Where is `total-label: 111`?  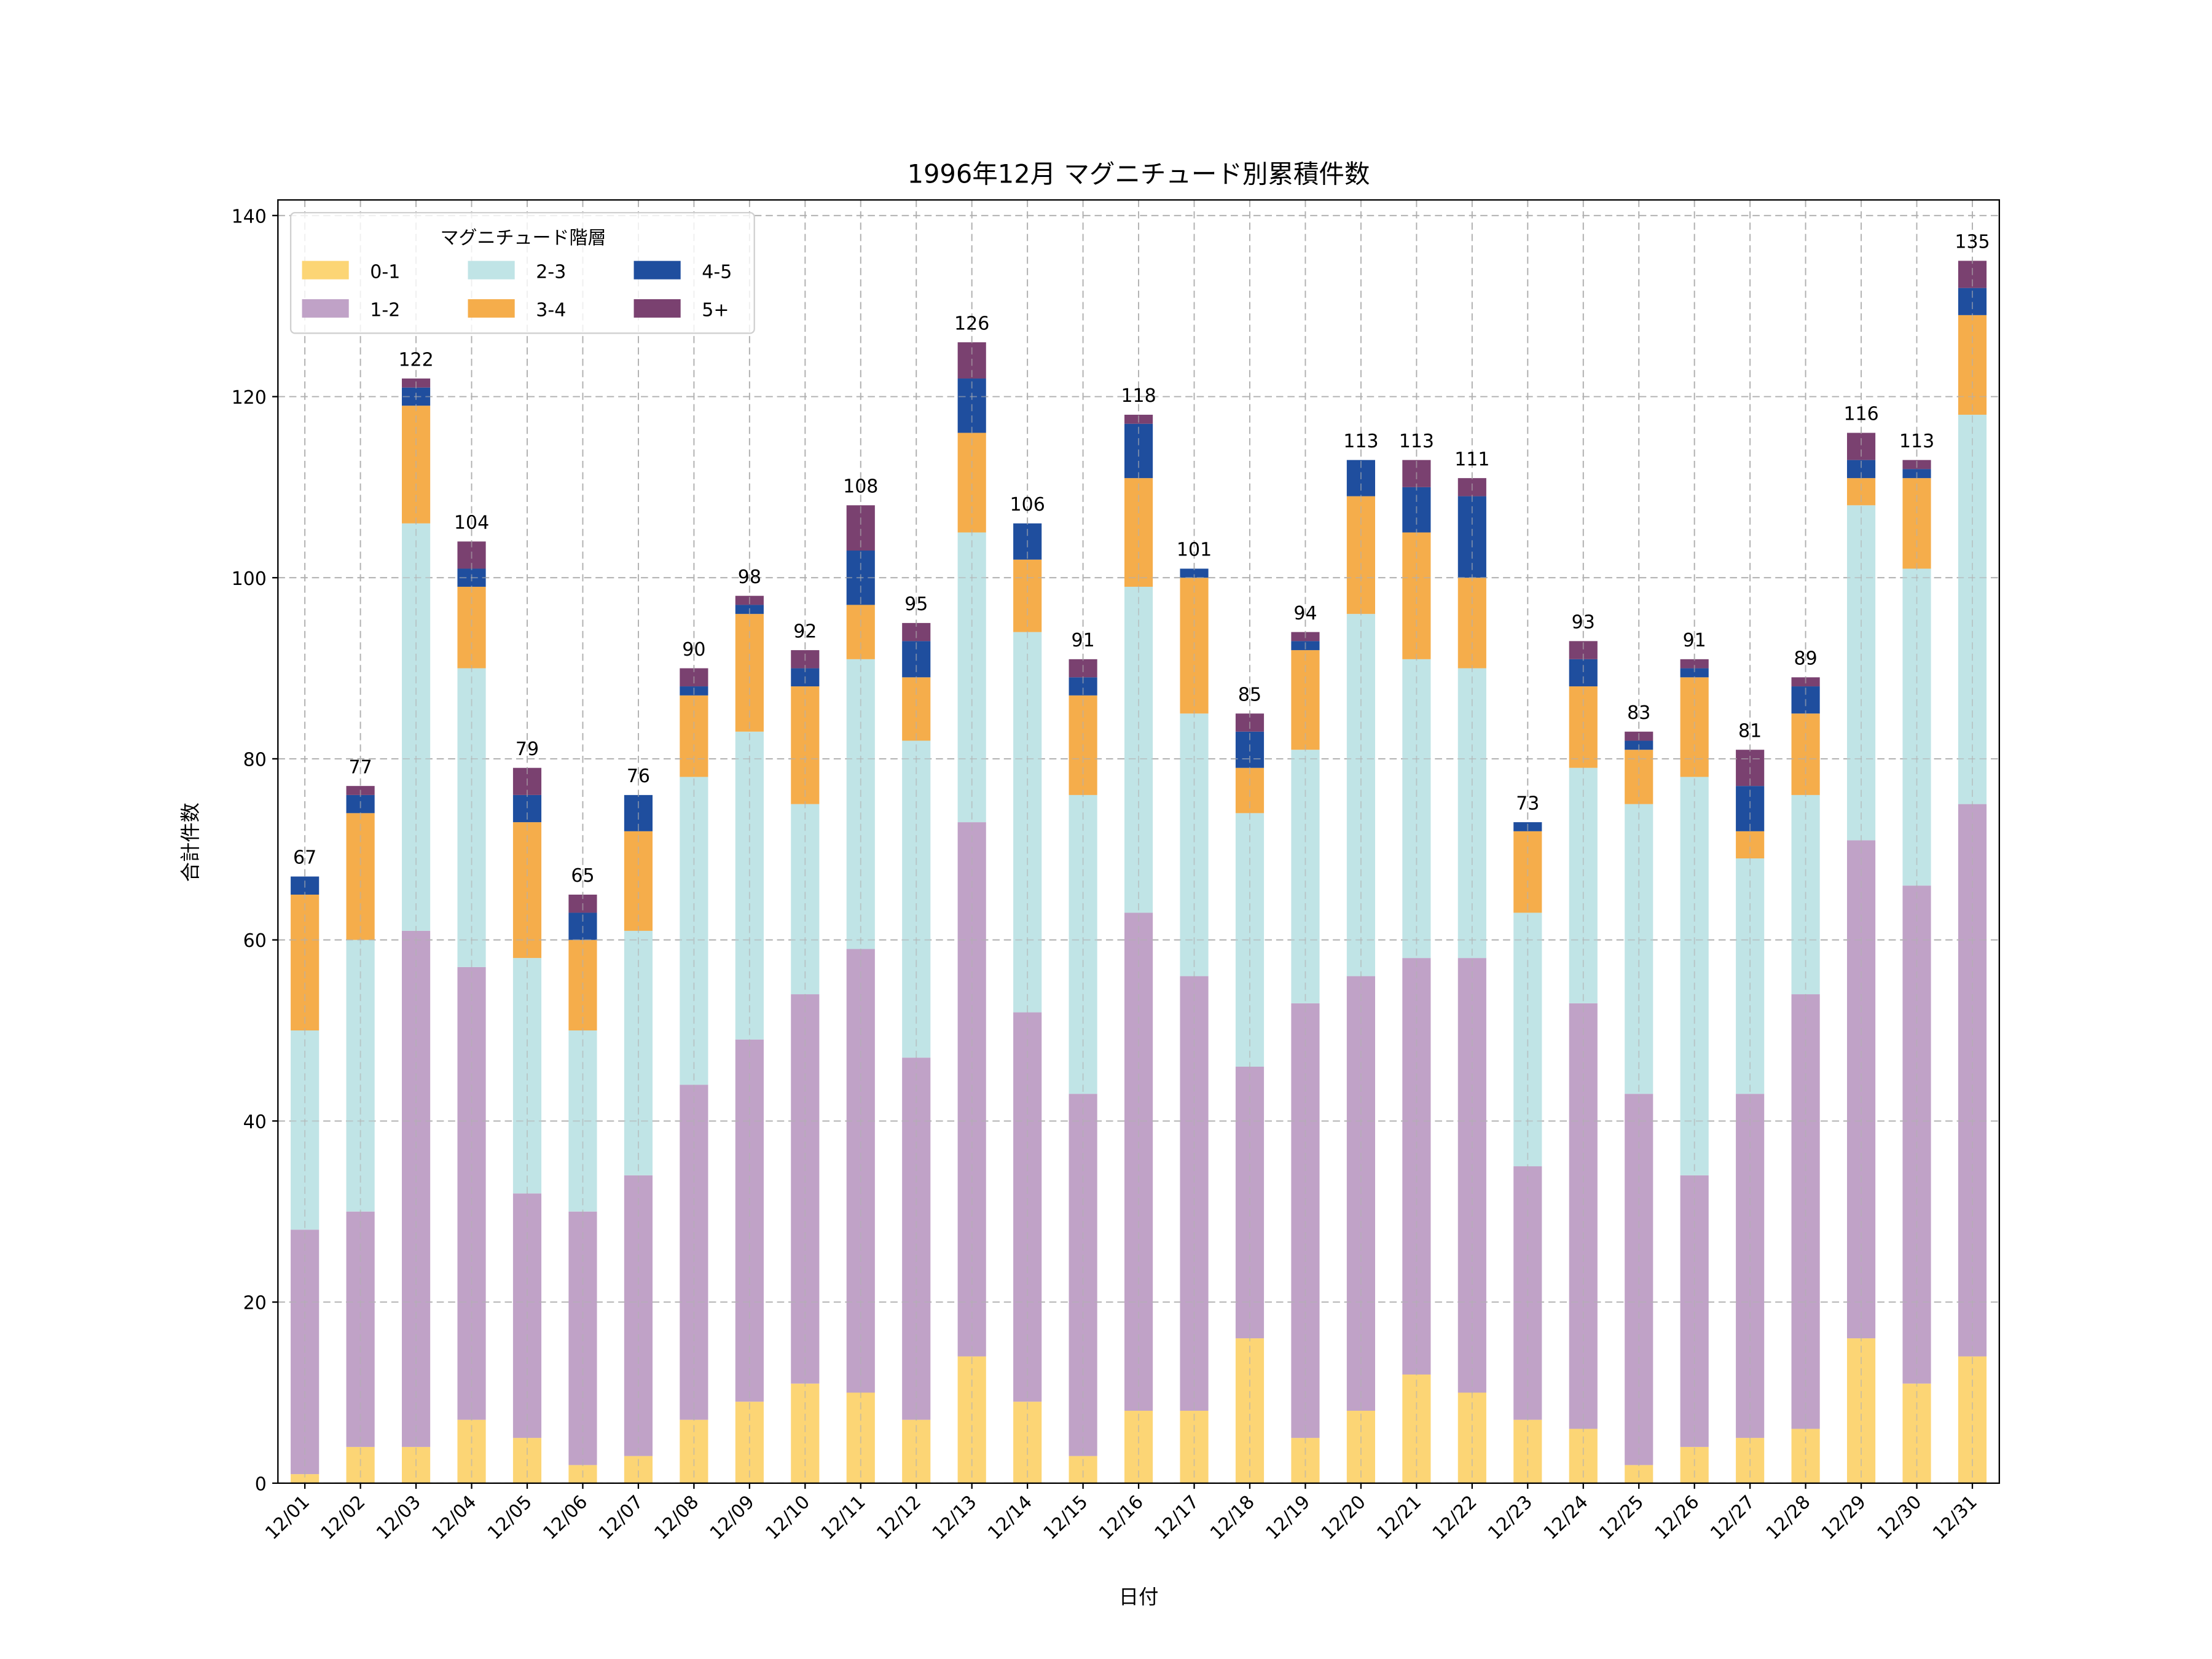 total-label: 111 is located at coordinates (1471, 459).